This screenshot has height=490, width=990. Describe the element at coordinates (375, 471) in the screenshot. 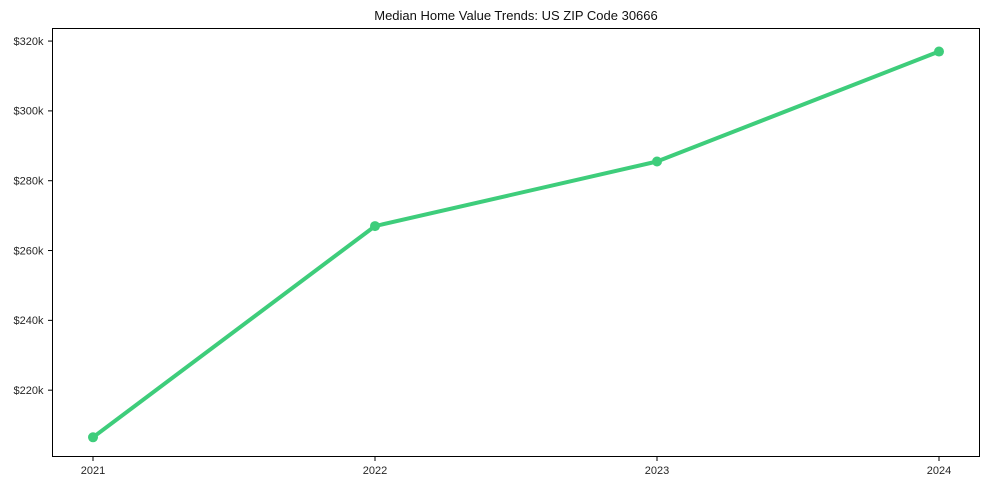

I see `x-tick-label: 2022` at that location.